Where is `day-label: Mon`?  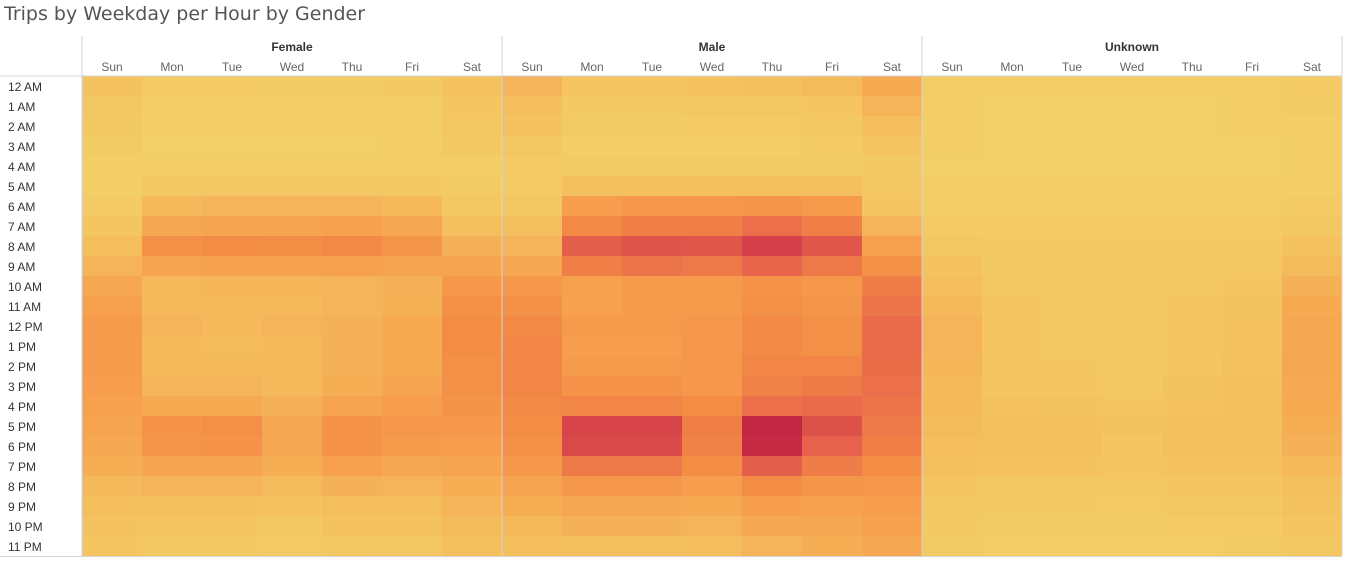
day-label: Mon is located at coordinates (1011, 67).